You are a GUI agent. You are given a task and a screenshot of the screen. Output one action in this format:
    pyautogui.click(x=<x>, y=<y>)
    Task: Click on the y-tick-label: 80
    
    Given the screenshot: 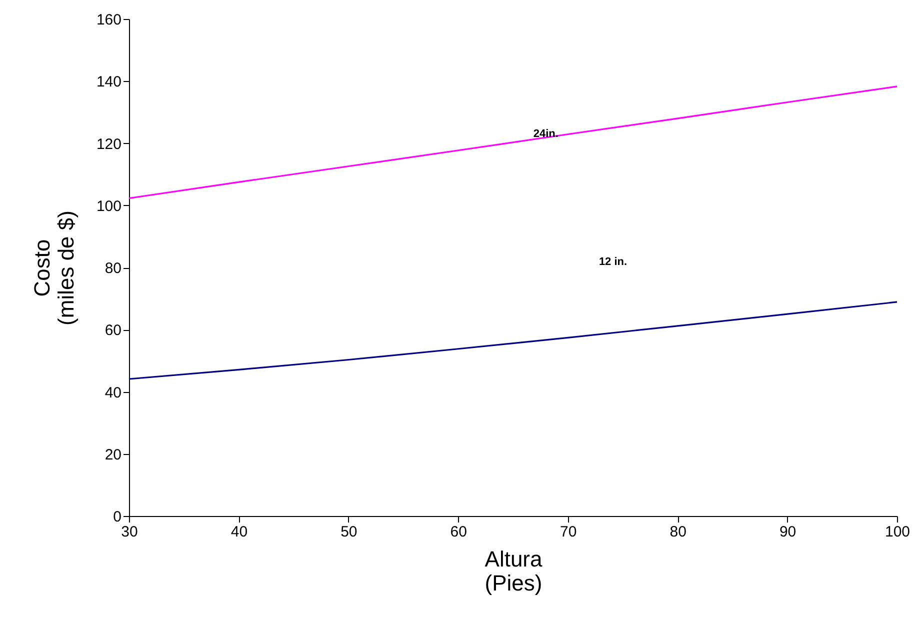 What is the action you would take?
    pyautogui.click(x=113, y=268)
    